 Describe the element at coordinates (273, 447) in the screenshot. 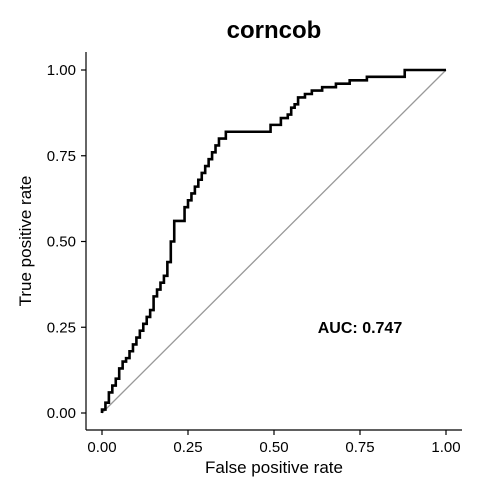

I see `x-tick-label: 0.50` at that location.